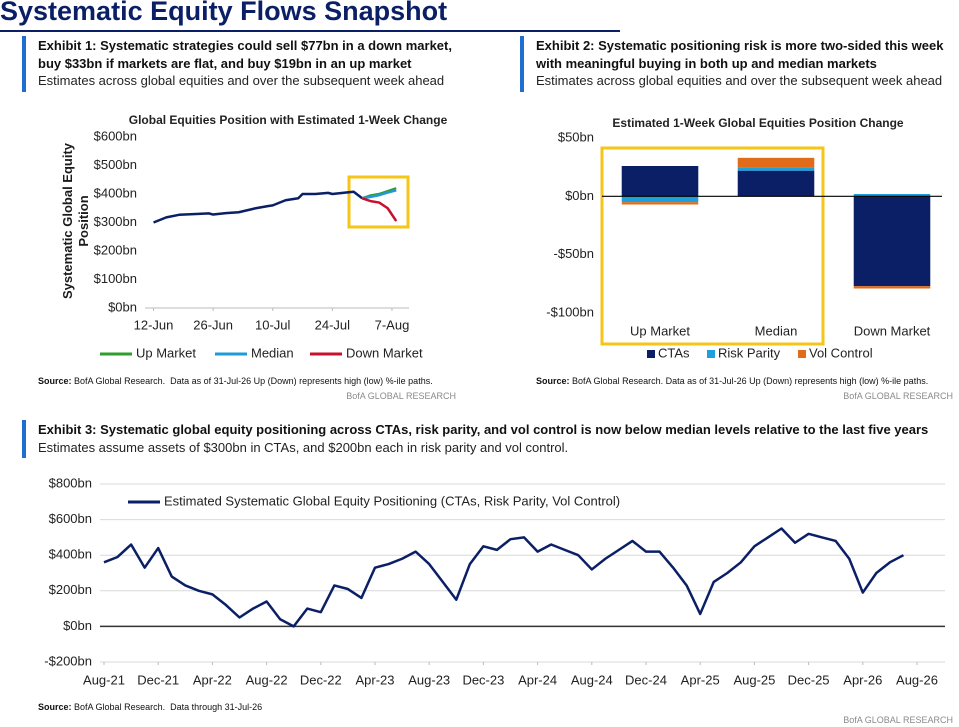 The image size is (959, 727). Describe the element at coordinates (537, 679) in the screenshot. I see `x-tick-label: Apr-24` at that location.